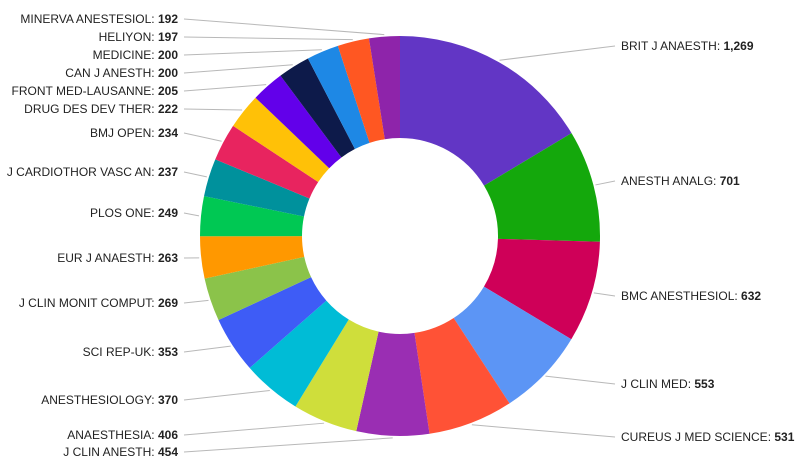  What do you see at coordinates (108, 73) in the screenshot?
I see `label-name: CAN J ANESTH` at bounding box center [108, 73].